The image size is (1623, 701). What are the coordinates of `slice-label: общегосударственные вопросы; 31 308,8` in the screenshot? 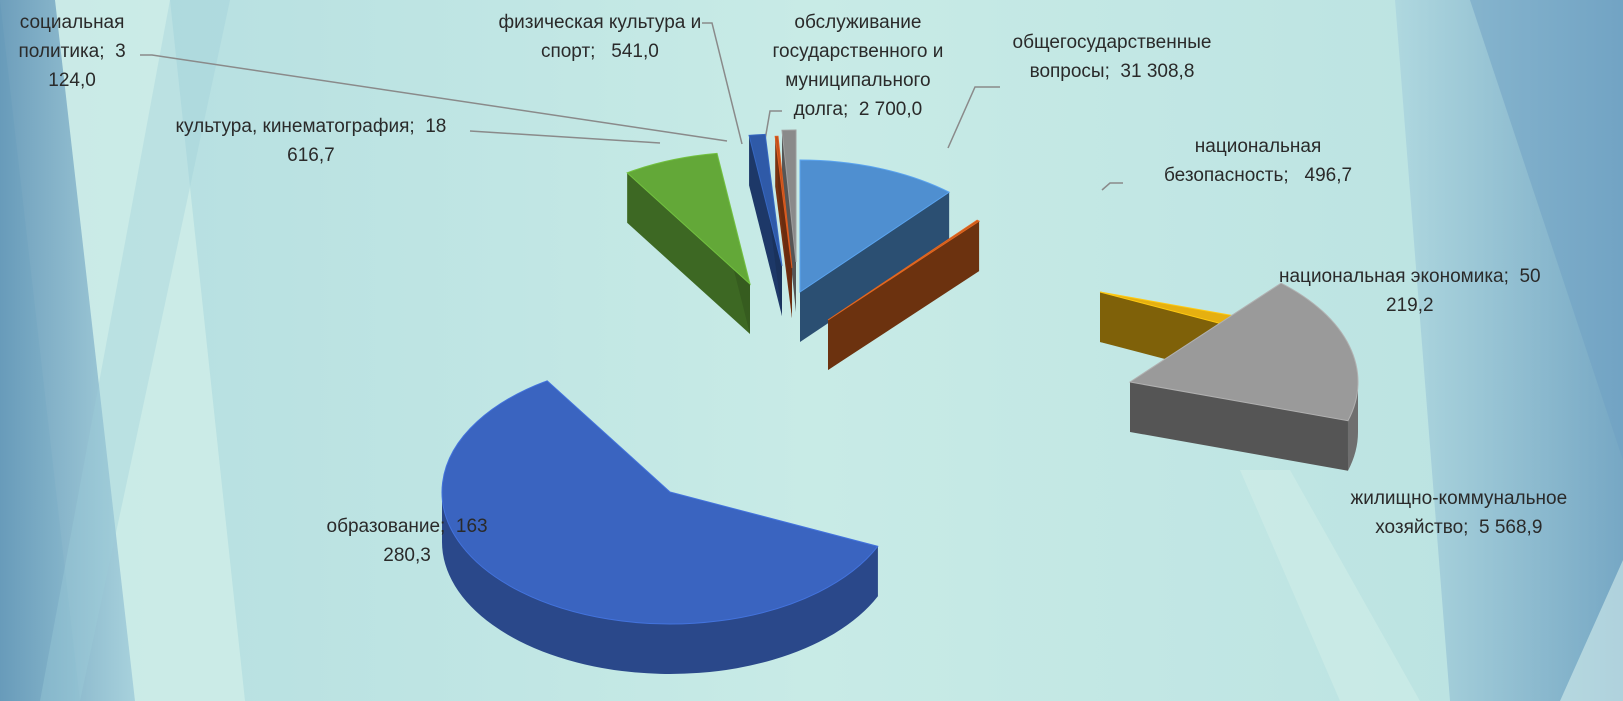 It's located at (1112, 57).